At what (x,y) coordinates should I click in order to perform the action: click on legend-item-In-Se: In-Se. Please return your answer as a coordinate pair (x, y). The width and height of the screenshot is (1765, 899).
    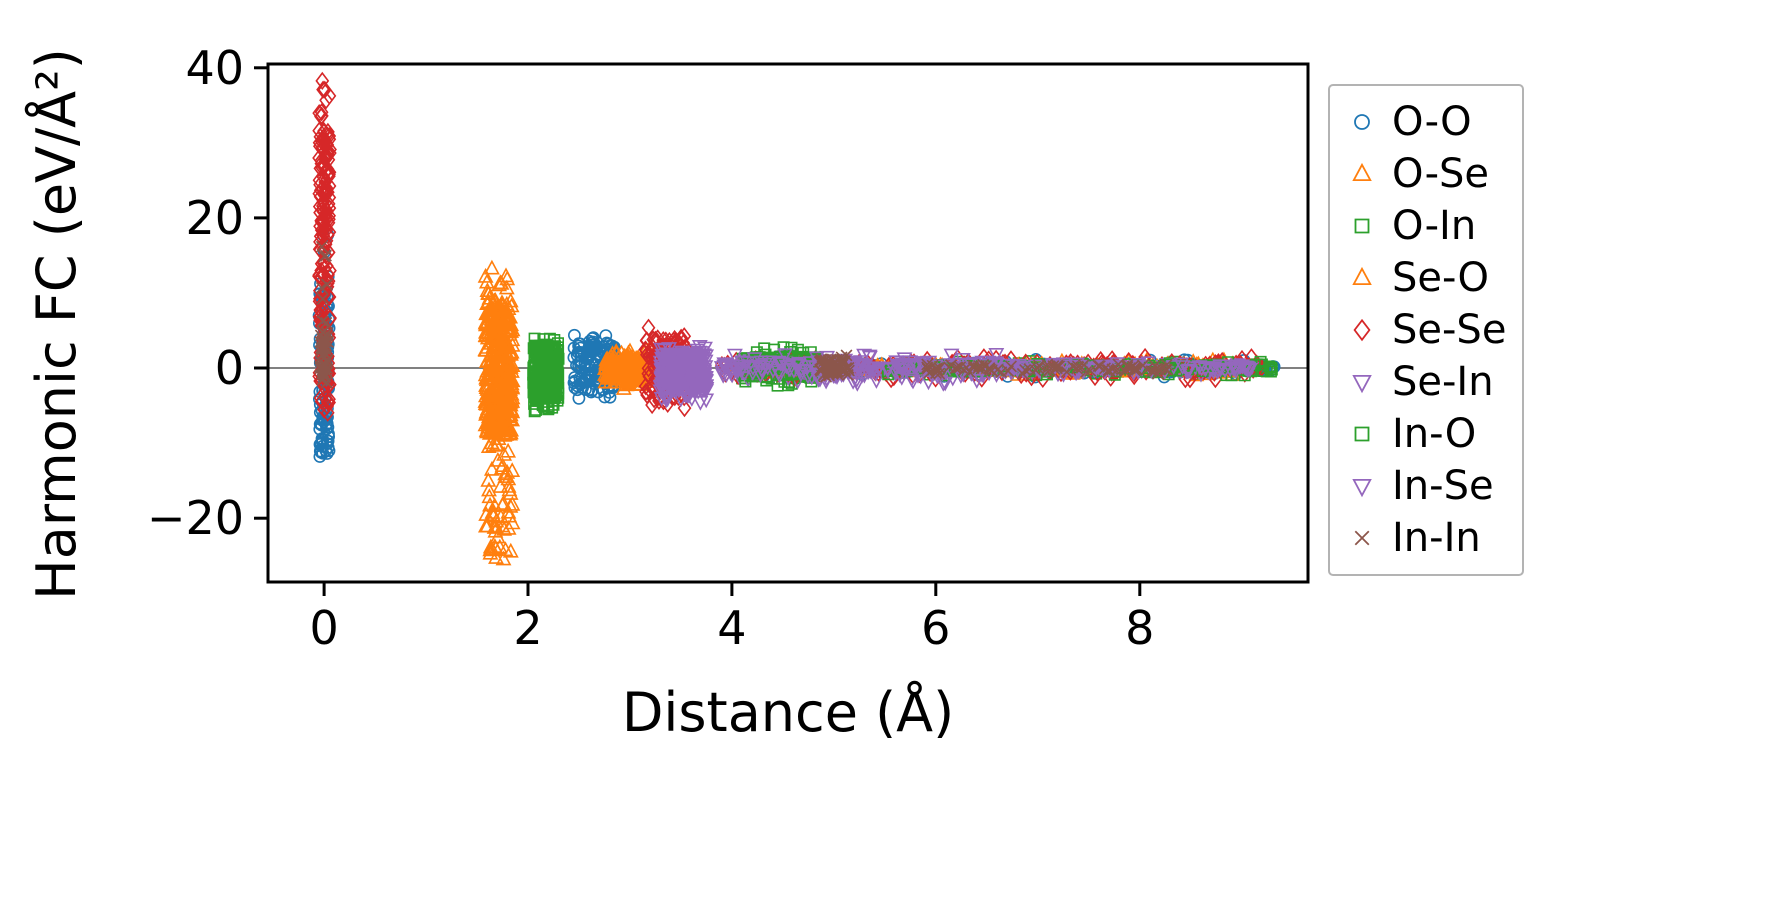
    Looking at the image, I should click on (1432, 486).